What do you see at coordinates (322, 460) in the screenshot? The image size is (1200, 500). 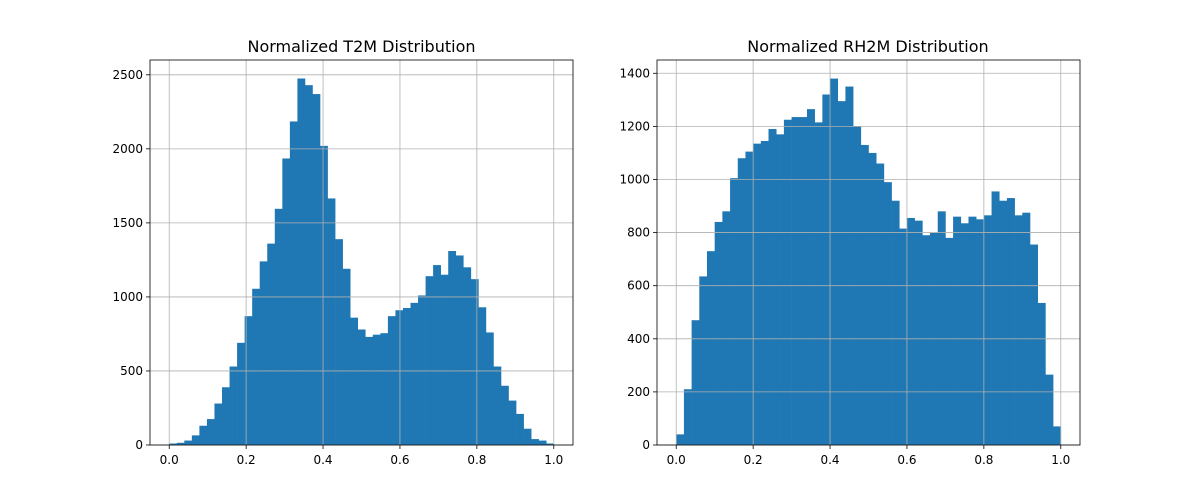 I see `t2m-x-tick-label: 0.4` at bounding box center [322, 460].